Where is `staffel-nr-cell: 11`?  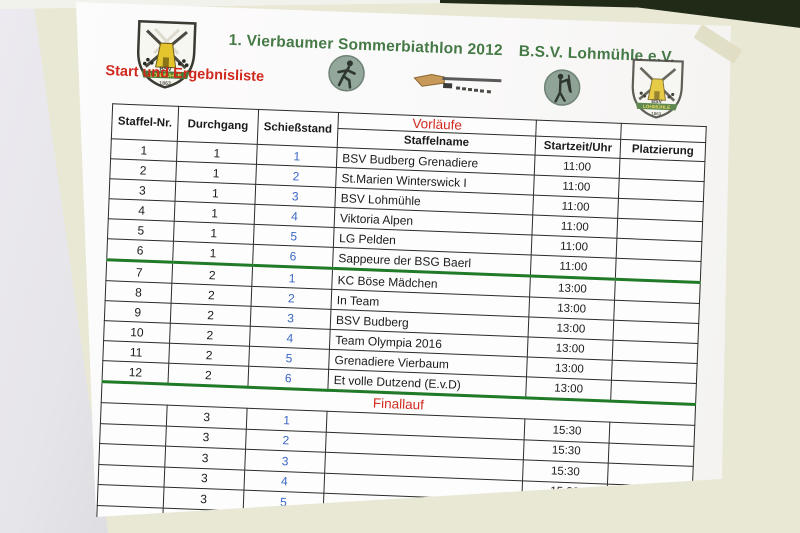 staffel-nr-cell: 11 is located at coordinates (136, 352).